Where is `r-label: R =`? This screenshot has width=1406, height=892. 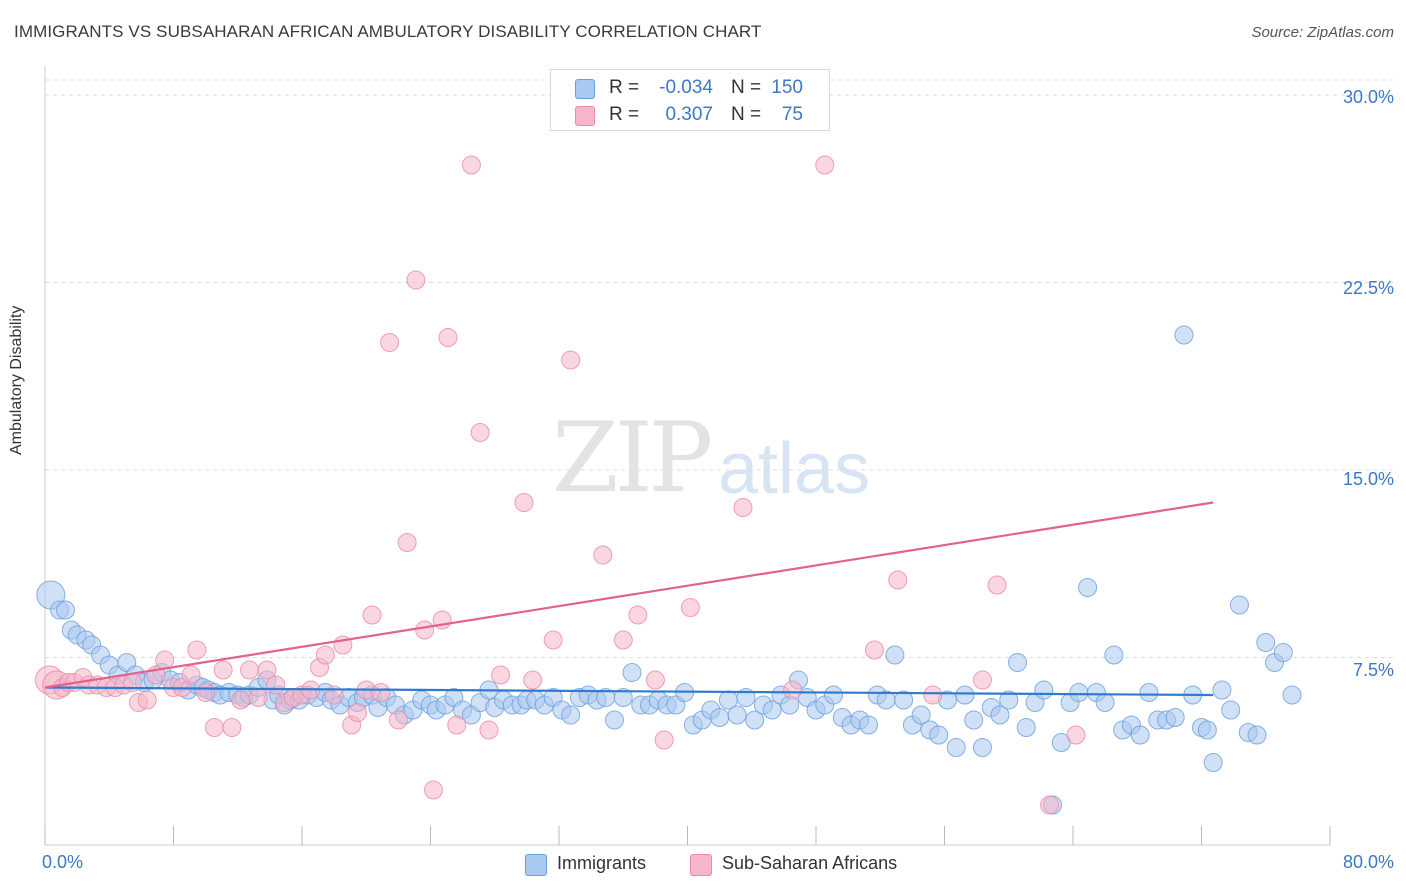 r-label: R = is located at coordinates (624, 114).